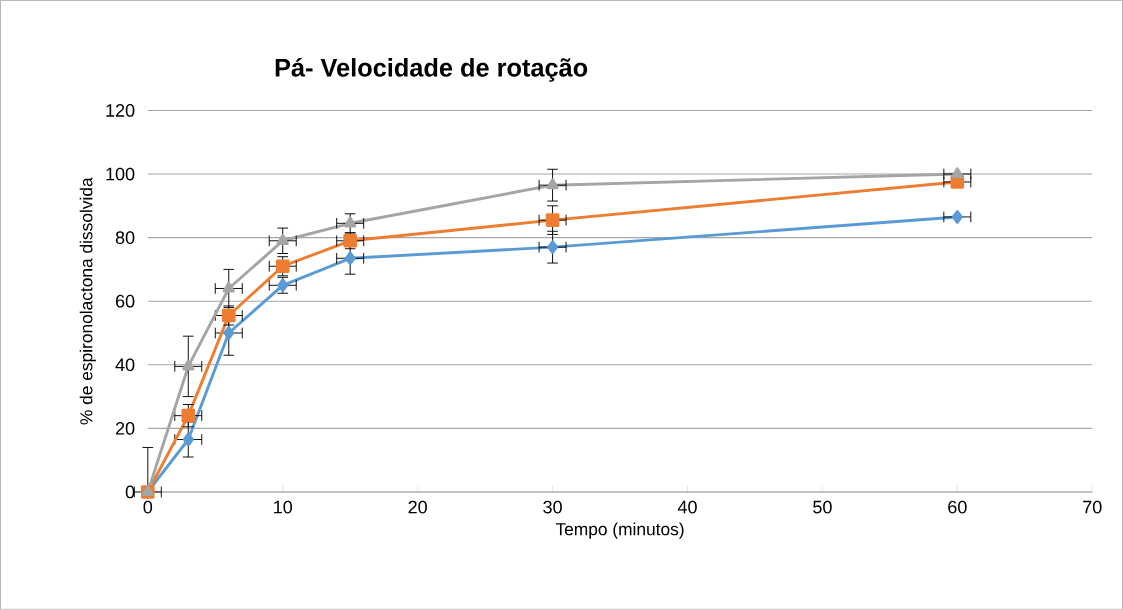  Describe the element at coordinates (125, 301) in the screenshot. I see `y-tick-label: 60` at that location.